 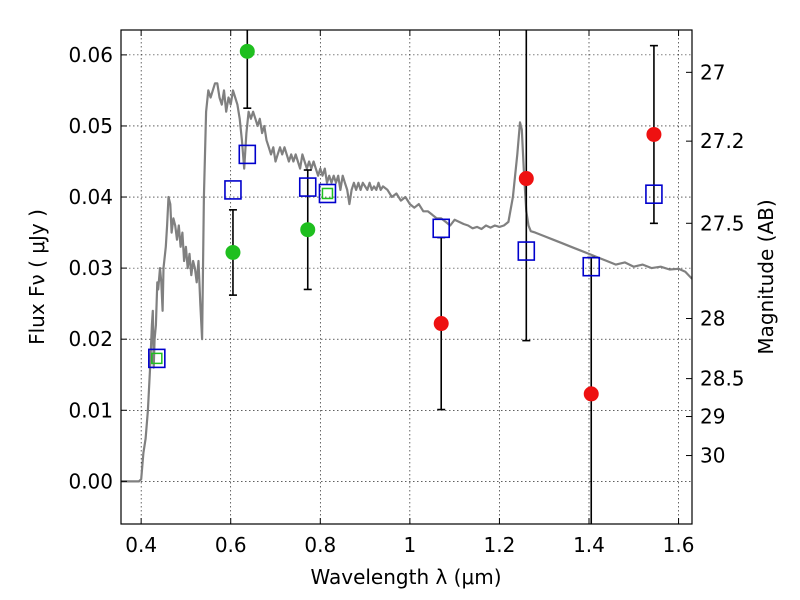 I want to click on right-tick-label: 27.5, so click(x=722, y=223).